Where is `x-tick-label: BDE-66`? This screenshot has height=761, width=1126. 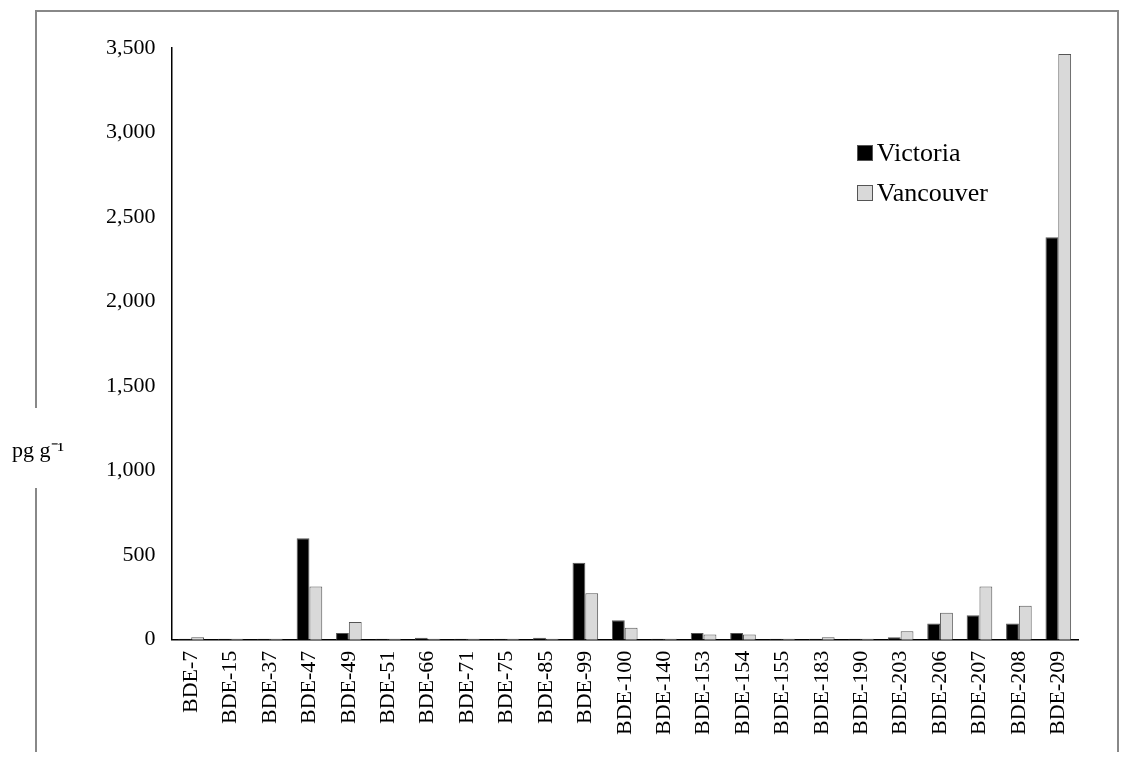
x-tick-label: BDE-66 is located at coordinates (426, 687).